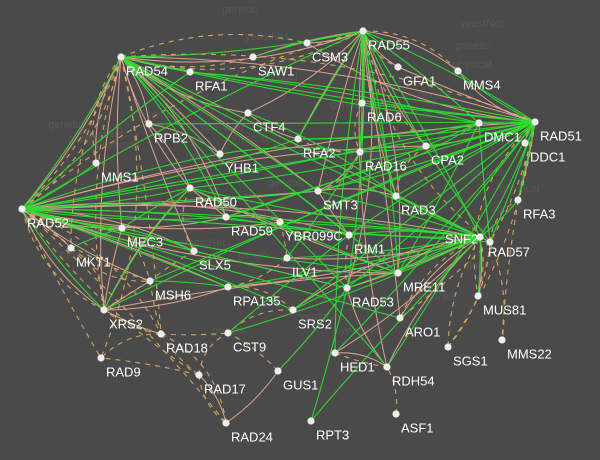  Describe the element at coordinates (123, 371) in the screenshot. I see `node-label: RAD9` at that location.